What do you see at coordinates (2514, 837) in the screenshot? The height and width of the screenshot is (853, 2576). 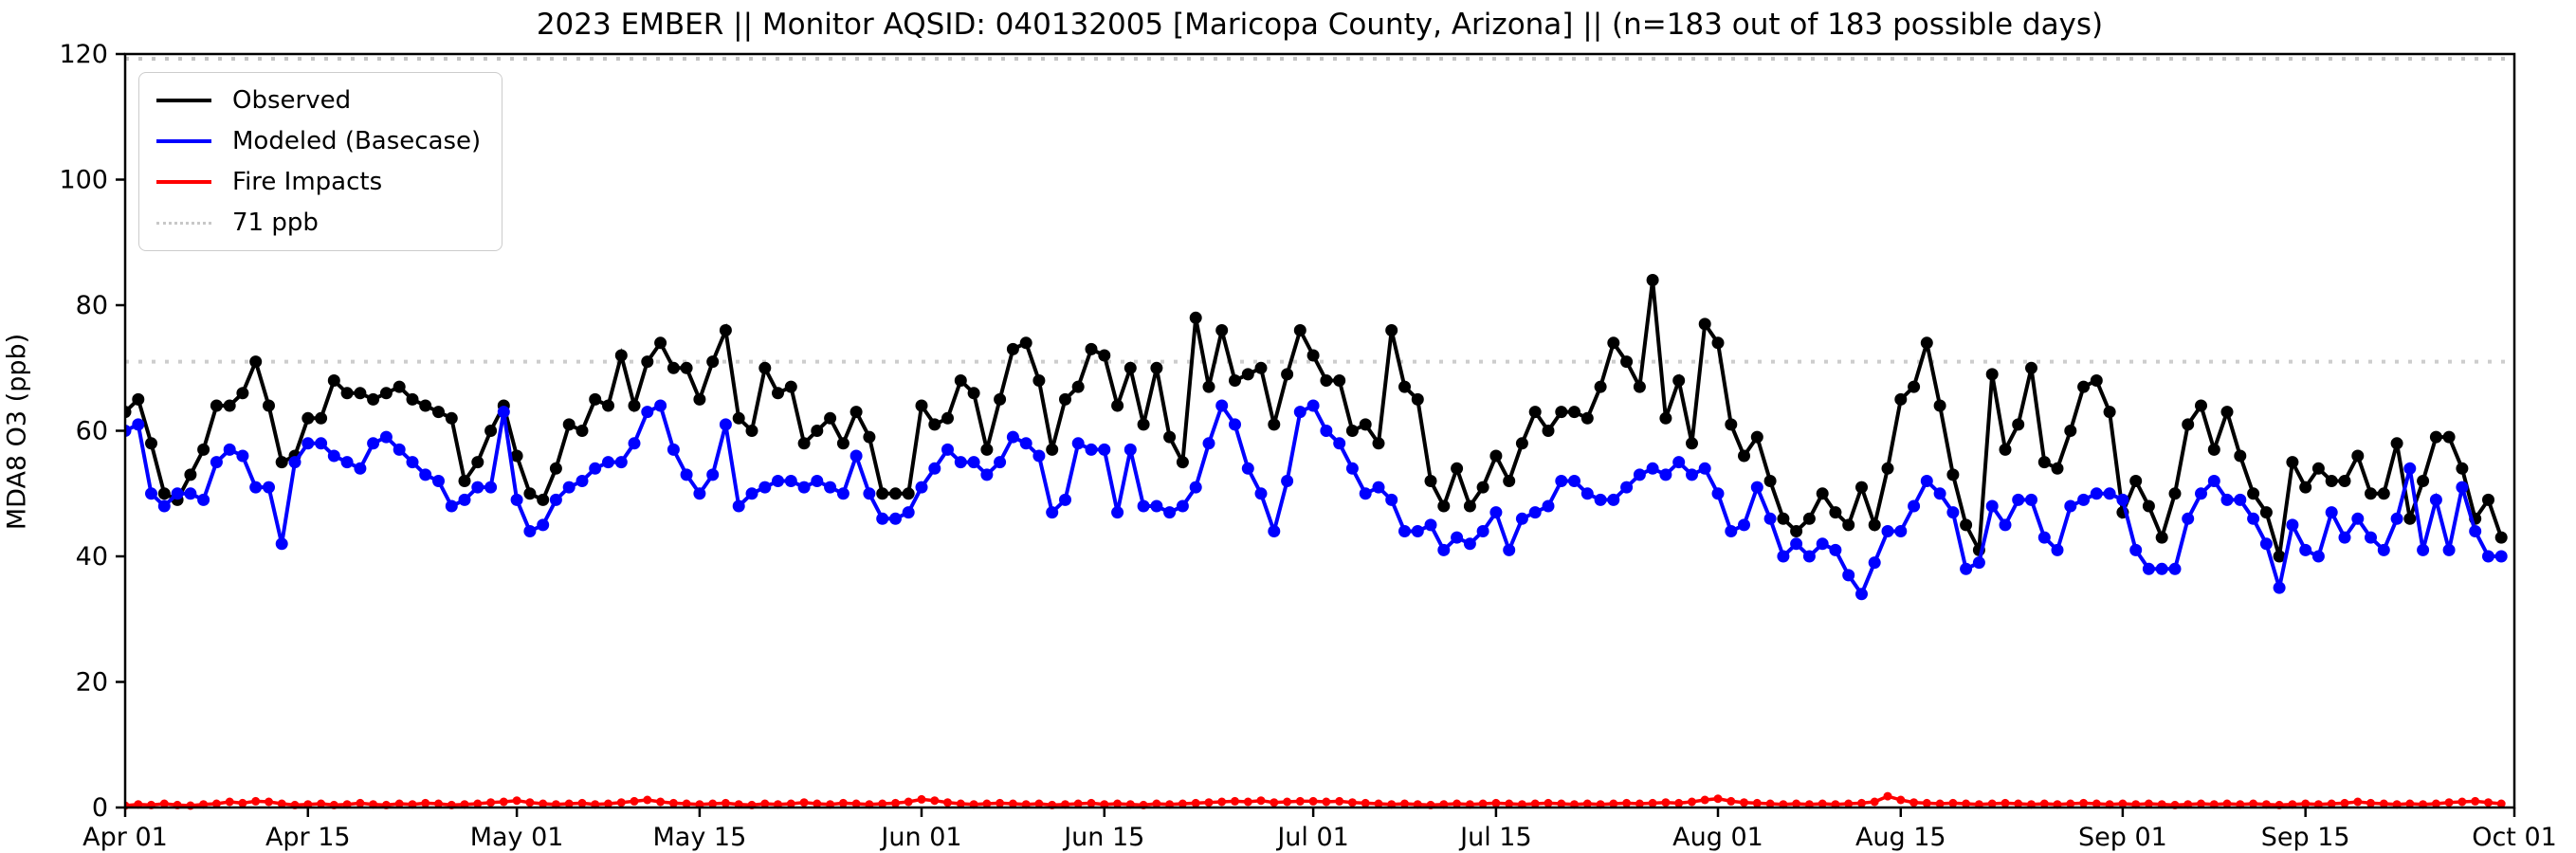 I see `x-tick-label: Oct 01` at bounding box center [2514, 837].